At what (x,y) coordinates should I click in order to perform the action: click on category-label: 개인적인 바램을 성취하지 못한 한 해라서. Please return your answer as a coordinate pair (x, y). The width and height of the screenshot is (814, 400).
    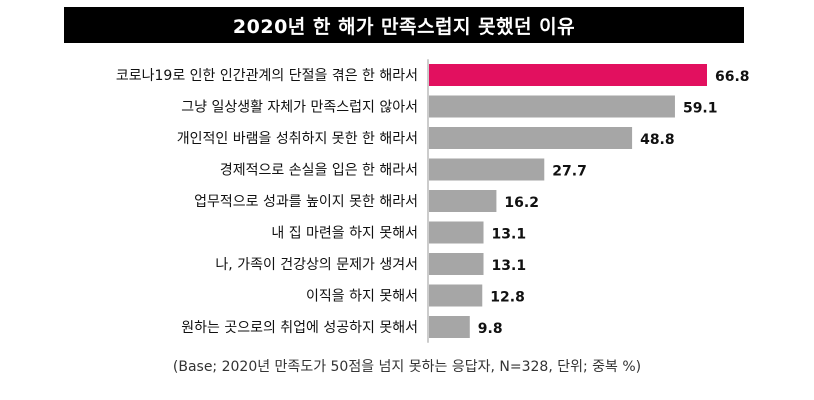
    Looking at the image, I should click on (297, 139).